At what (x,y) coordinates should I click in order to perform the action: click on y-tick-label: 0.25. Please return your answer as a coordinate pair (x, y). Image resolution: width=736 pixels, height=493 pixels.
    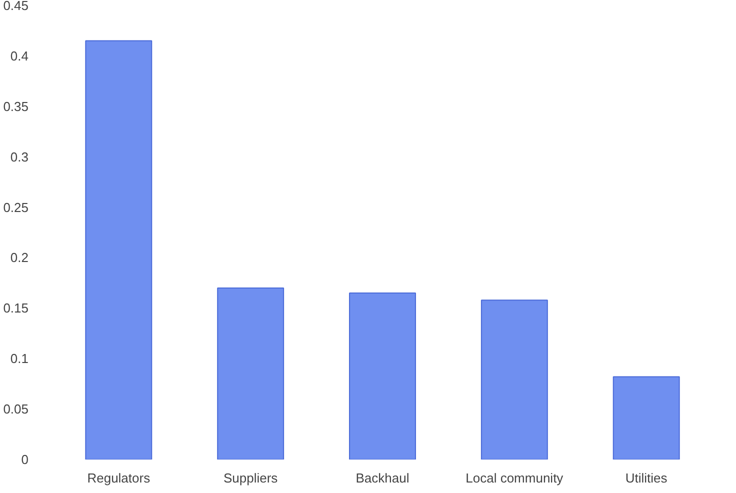
    Looking at the image, I should click on (16, 207).